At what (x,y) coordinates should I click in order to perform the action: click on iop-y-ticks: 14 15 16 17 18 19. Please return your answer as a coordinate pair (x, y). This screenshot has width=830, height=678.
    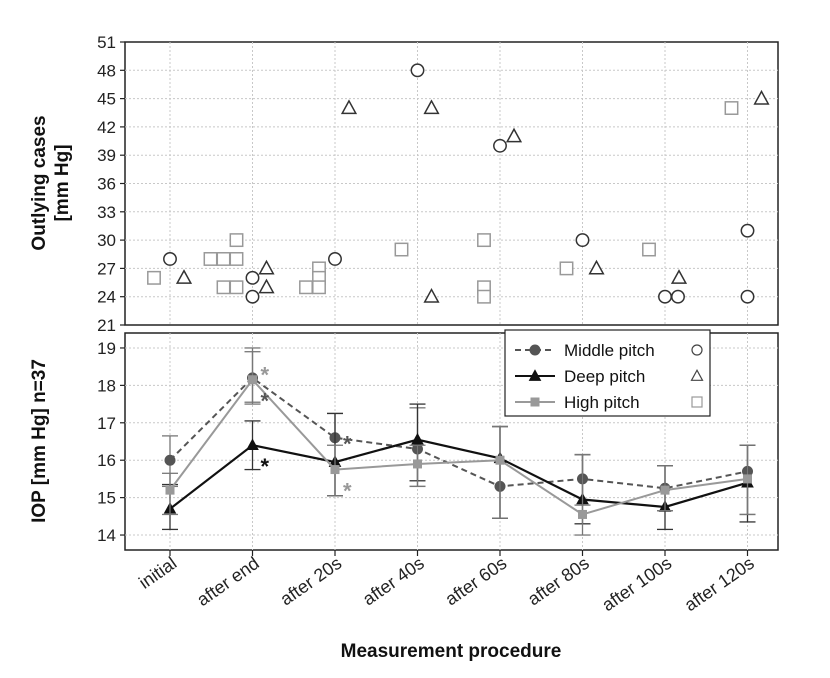
    Looking at the image, I should click on (111, 442).